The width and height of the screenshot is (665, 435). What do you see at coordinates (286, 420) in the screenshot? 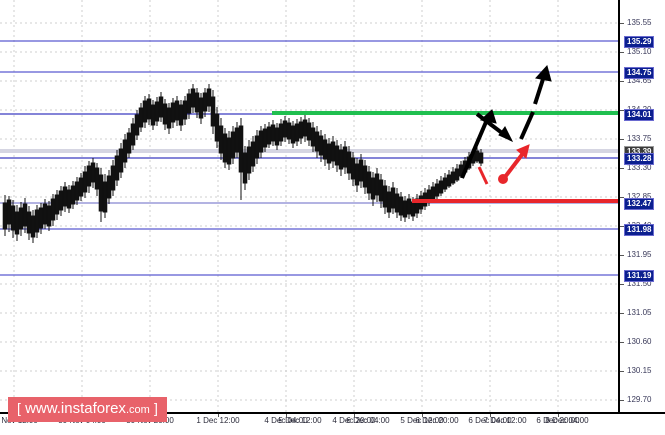
I see `time-label-4dec0400: 4 Dec 04:00` at bounding box center [286, 420].